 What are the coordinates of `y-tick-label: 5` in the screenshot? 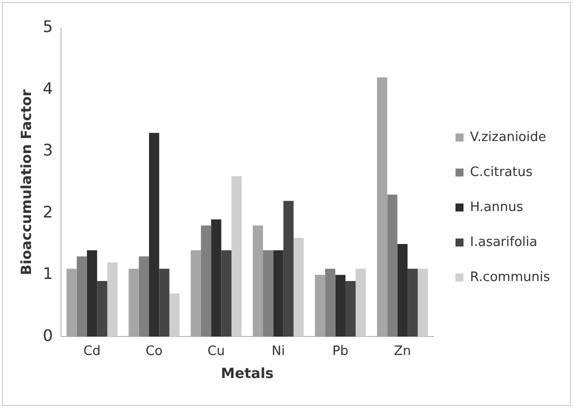 It's located at (47, 26).